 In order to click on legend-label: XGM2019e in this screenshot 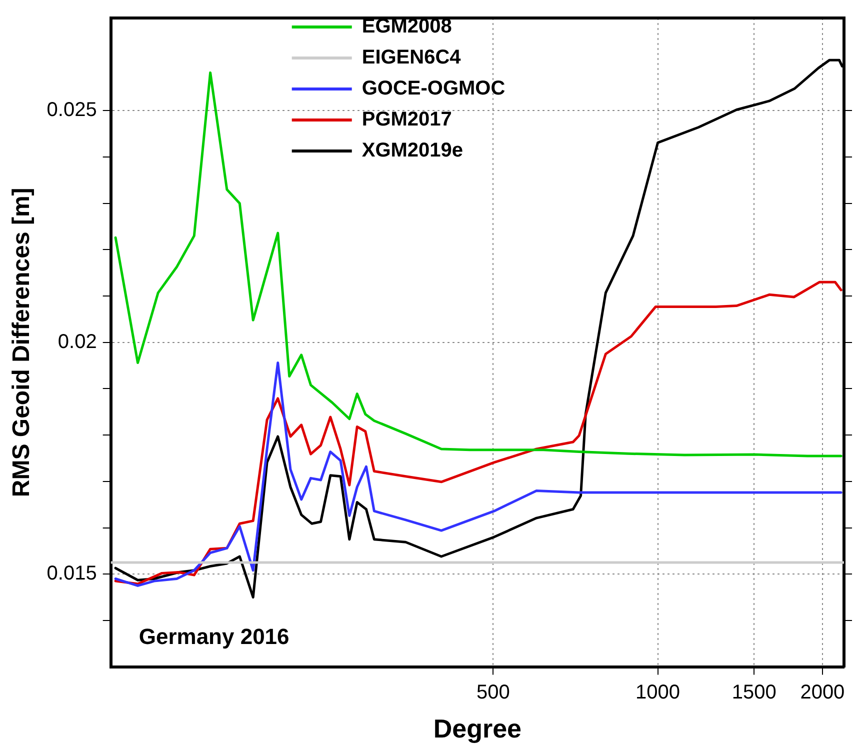, I will do `click(413, 151)`.